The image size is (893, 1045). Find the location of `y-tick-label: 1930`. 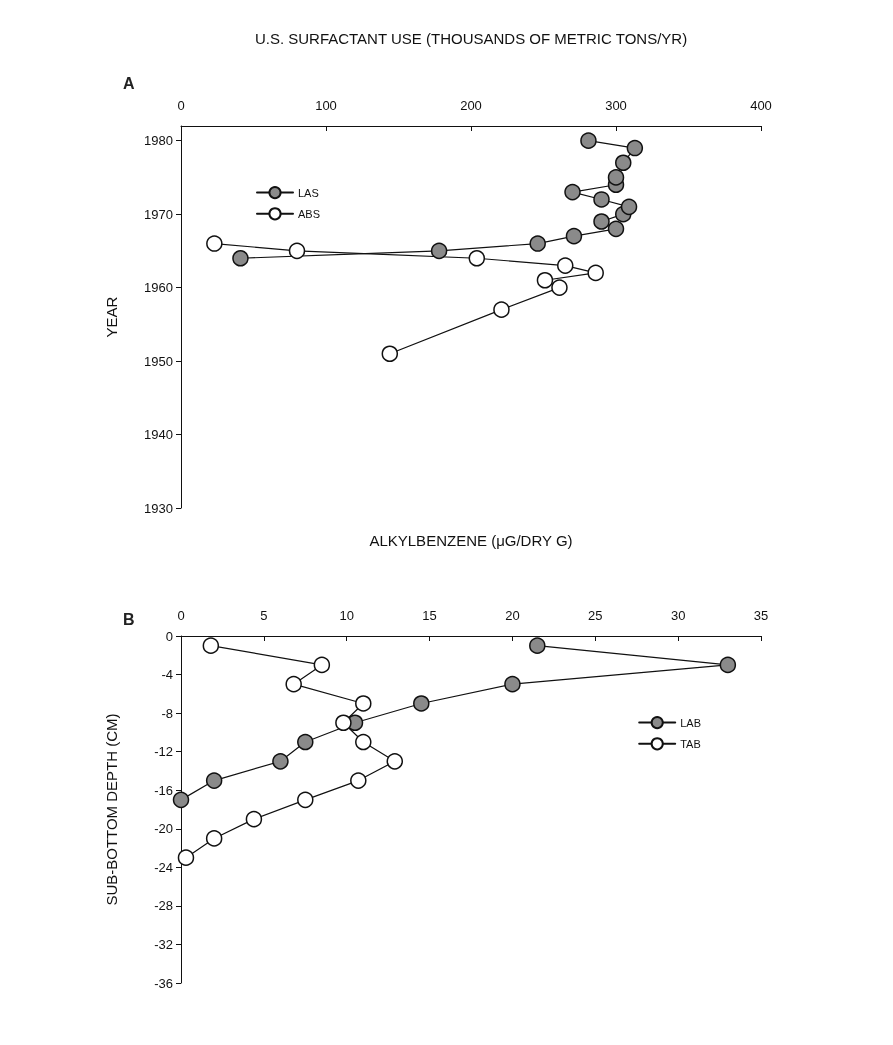

y-tick-label: 1930 is located at coordinates (158, 508).